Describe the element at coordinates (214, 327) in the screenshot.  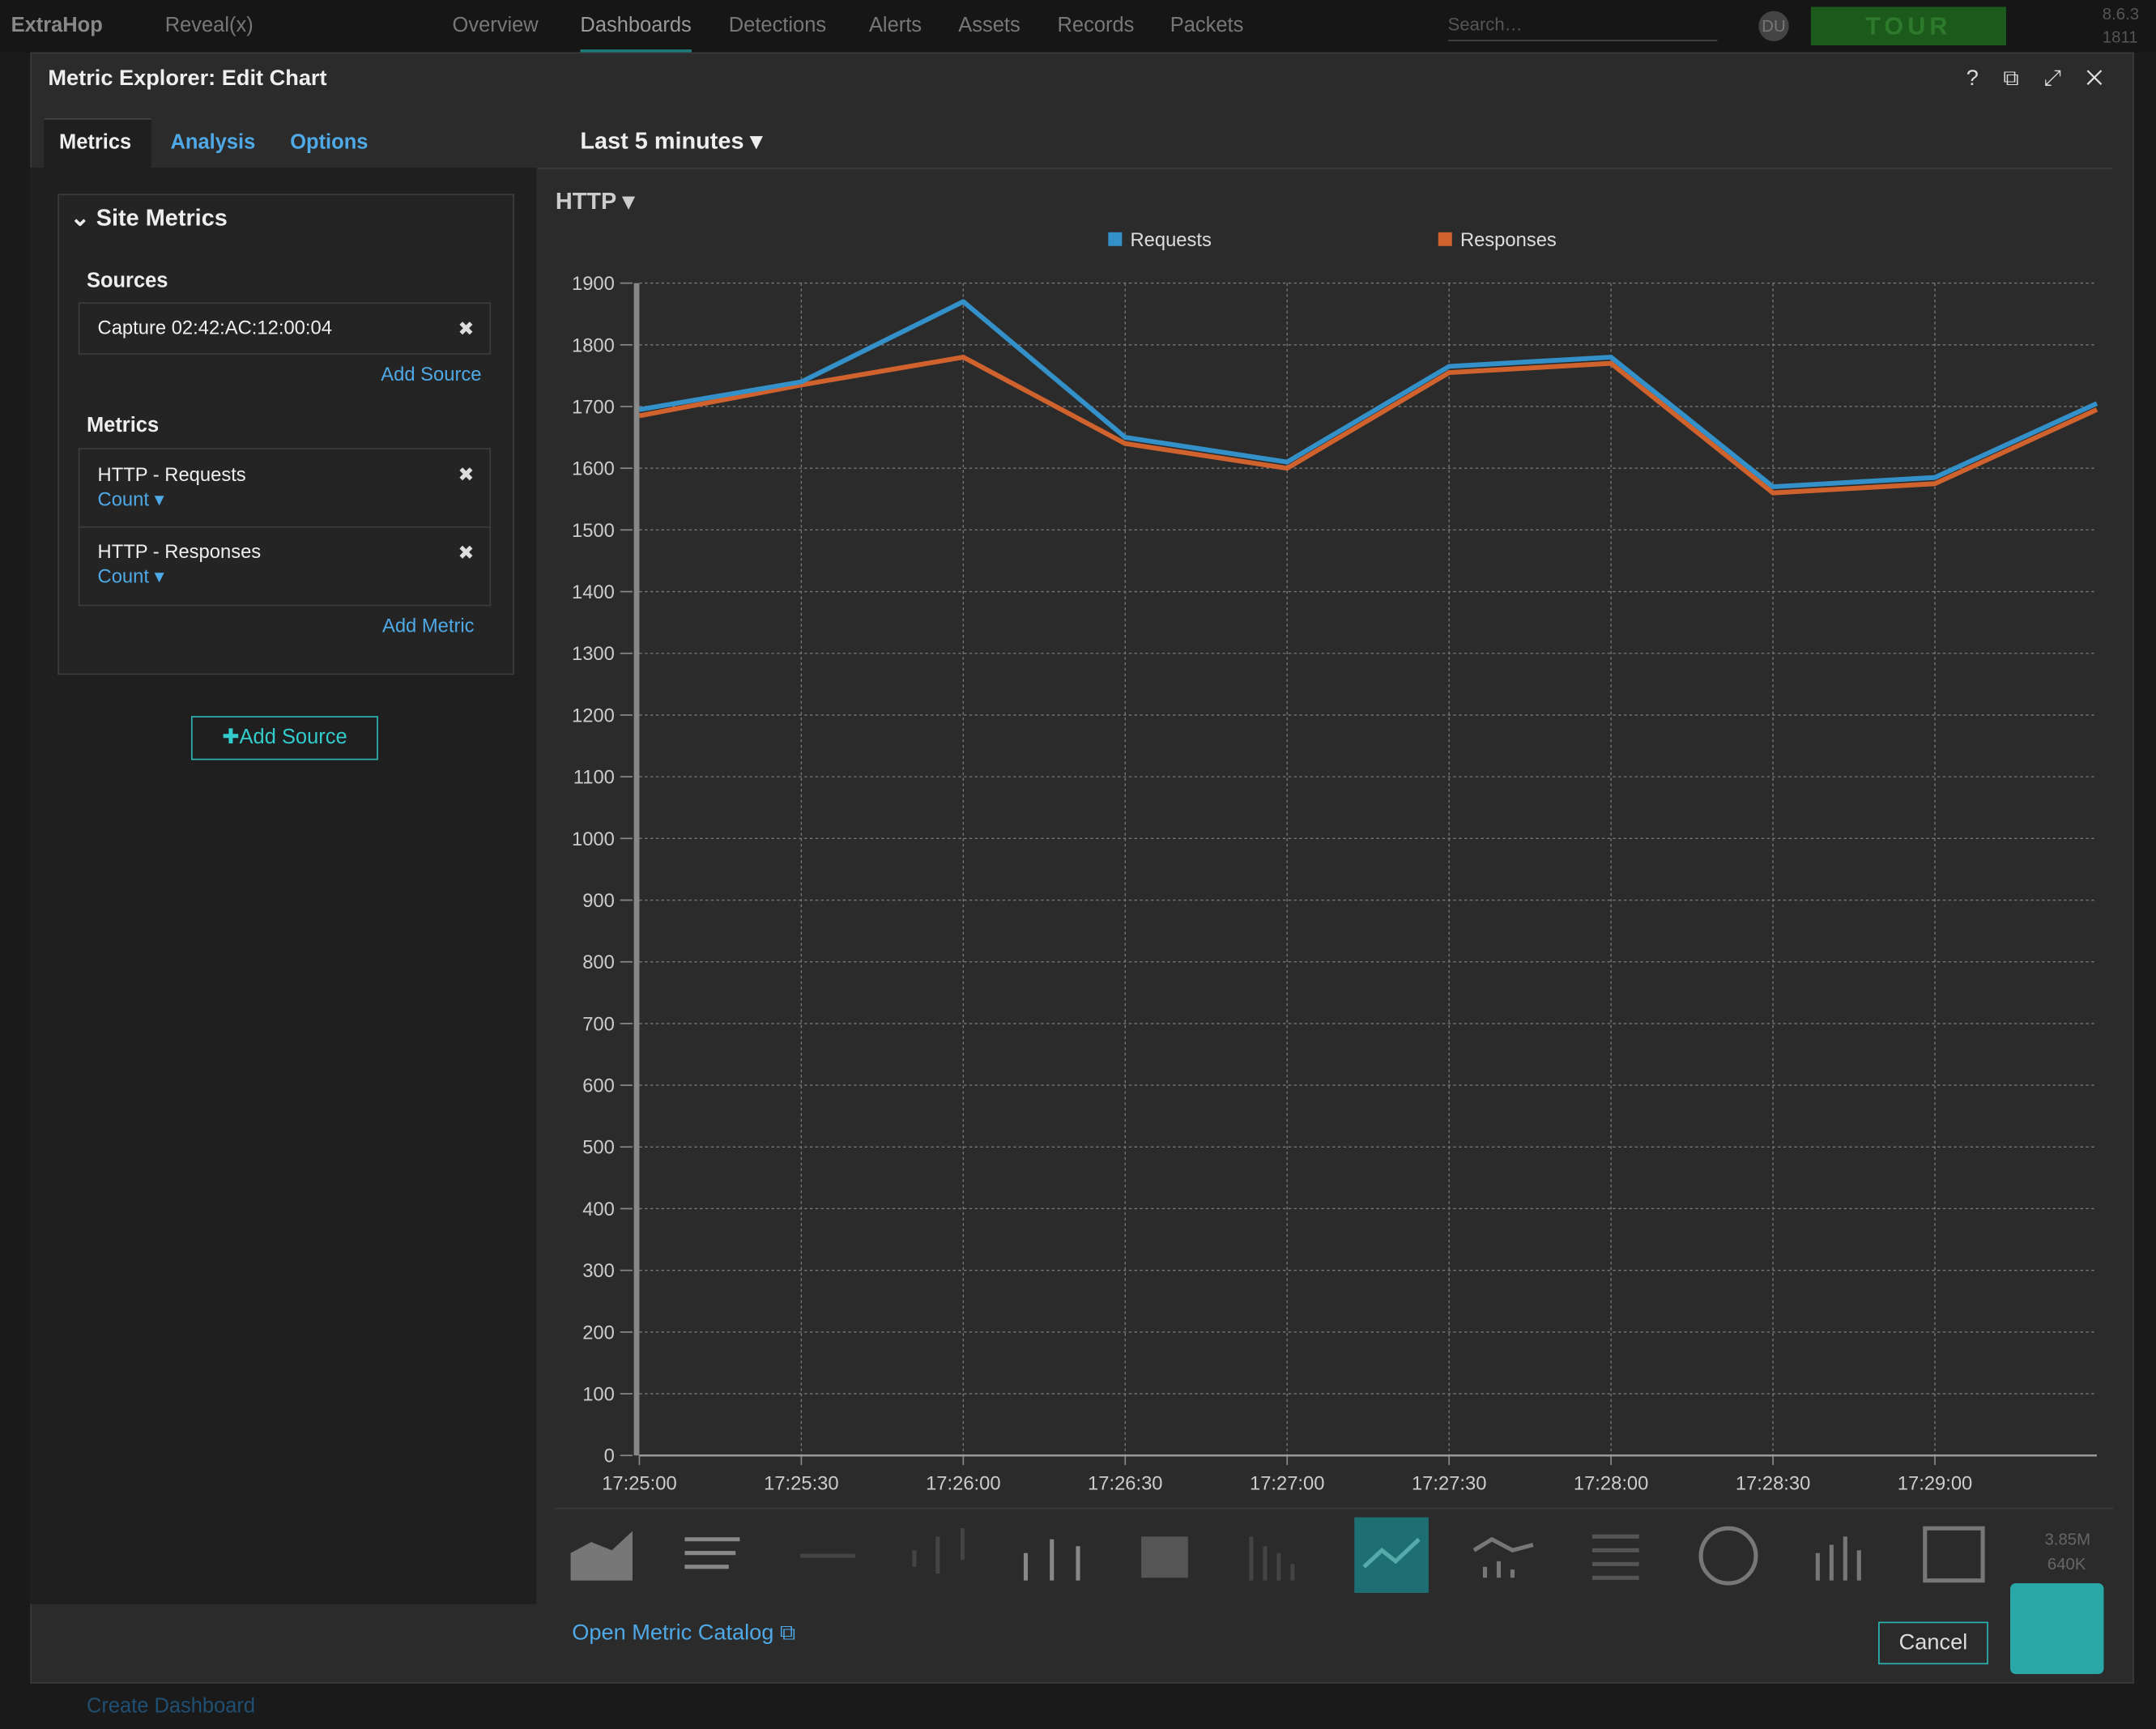
I see `source: Capture 02:42:AC:12:00:04` at that location.